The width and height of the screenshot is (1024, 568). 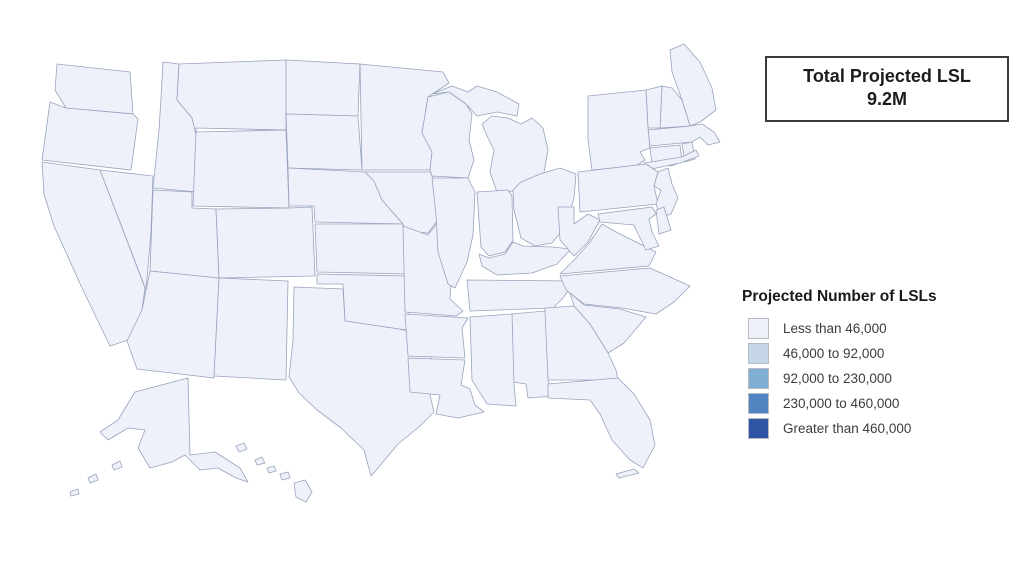 I want to click on legend-label: Greater than 460,000, so click(x=847, y=428).